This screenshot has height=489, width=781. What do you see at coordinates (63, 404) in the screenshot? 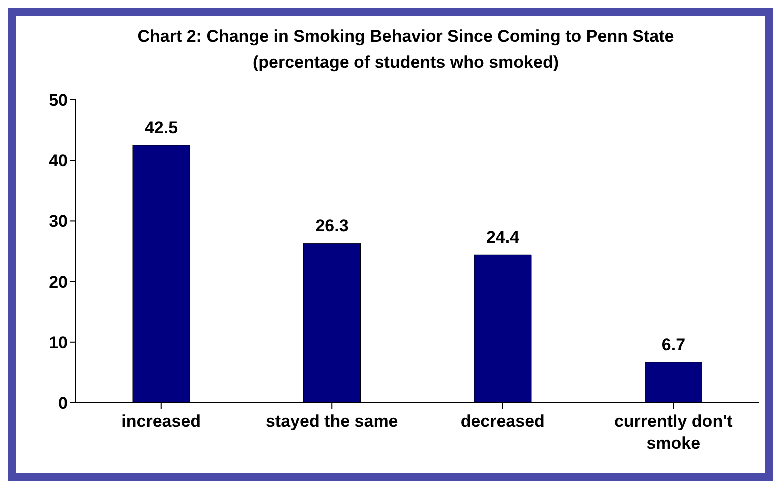
I see `y-tick-label: 0` at bounding box center [63, 404].